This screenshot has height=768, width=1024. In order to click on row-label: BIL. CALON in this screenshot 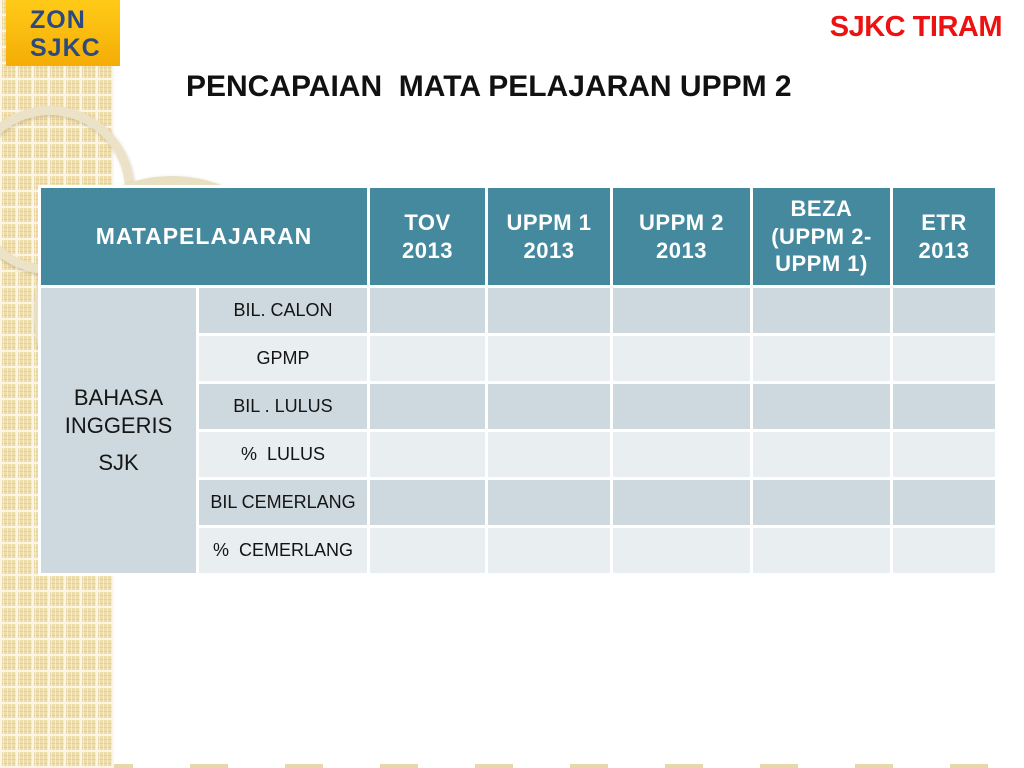, I will do `click(283, 310)`.